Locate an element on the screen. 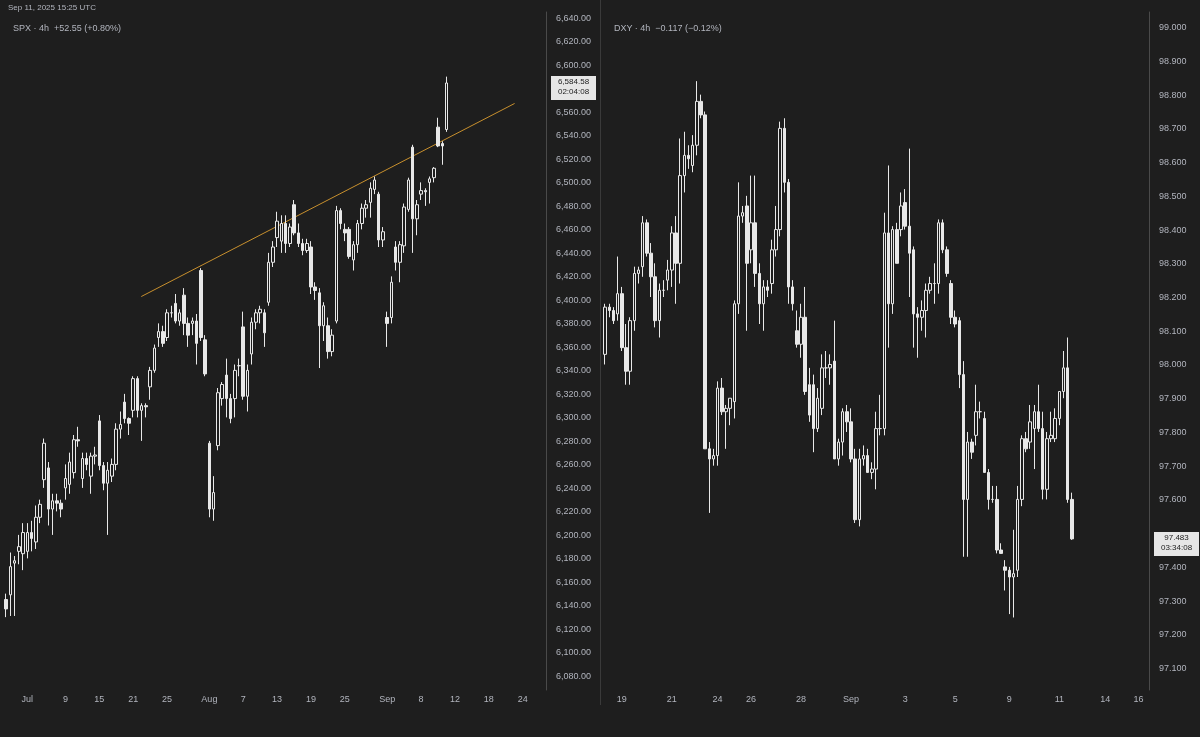 This screenshot has width=1200, height=737. chart-subtitle: Sep 11, 2025 15:25 UTC is located at coordinates (52, 7).